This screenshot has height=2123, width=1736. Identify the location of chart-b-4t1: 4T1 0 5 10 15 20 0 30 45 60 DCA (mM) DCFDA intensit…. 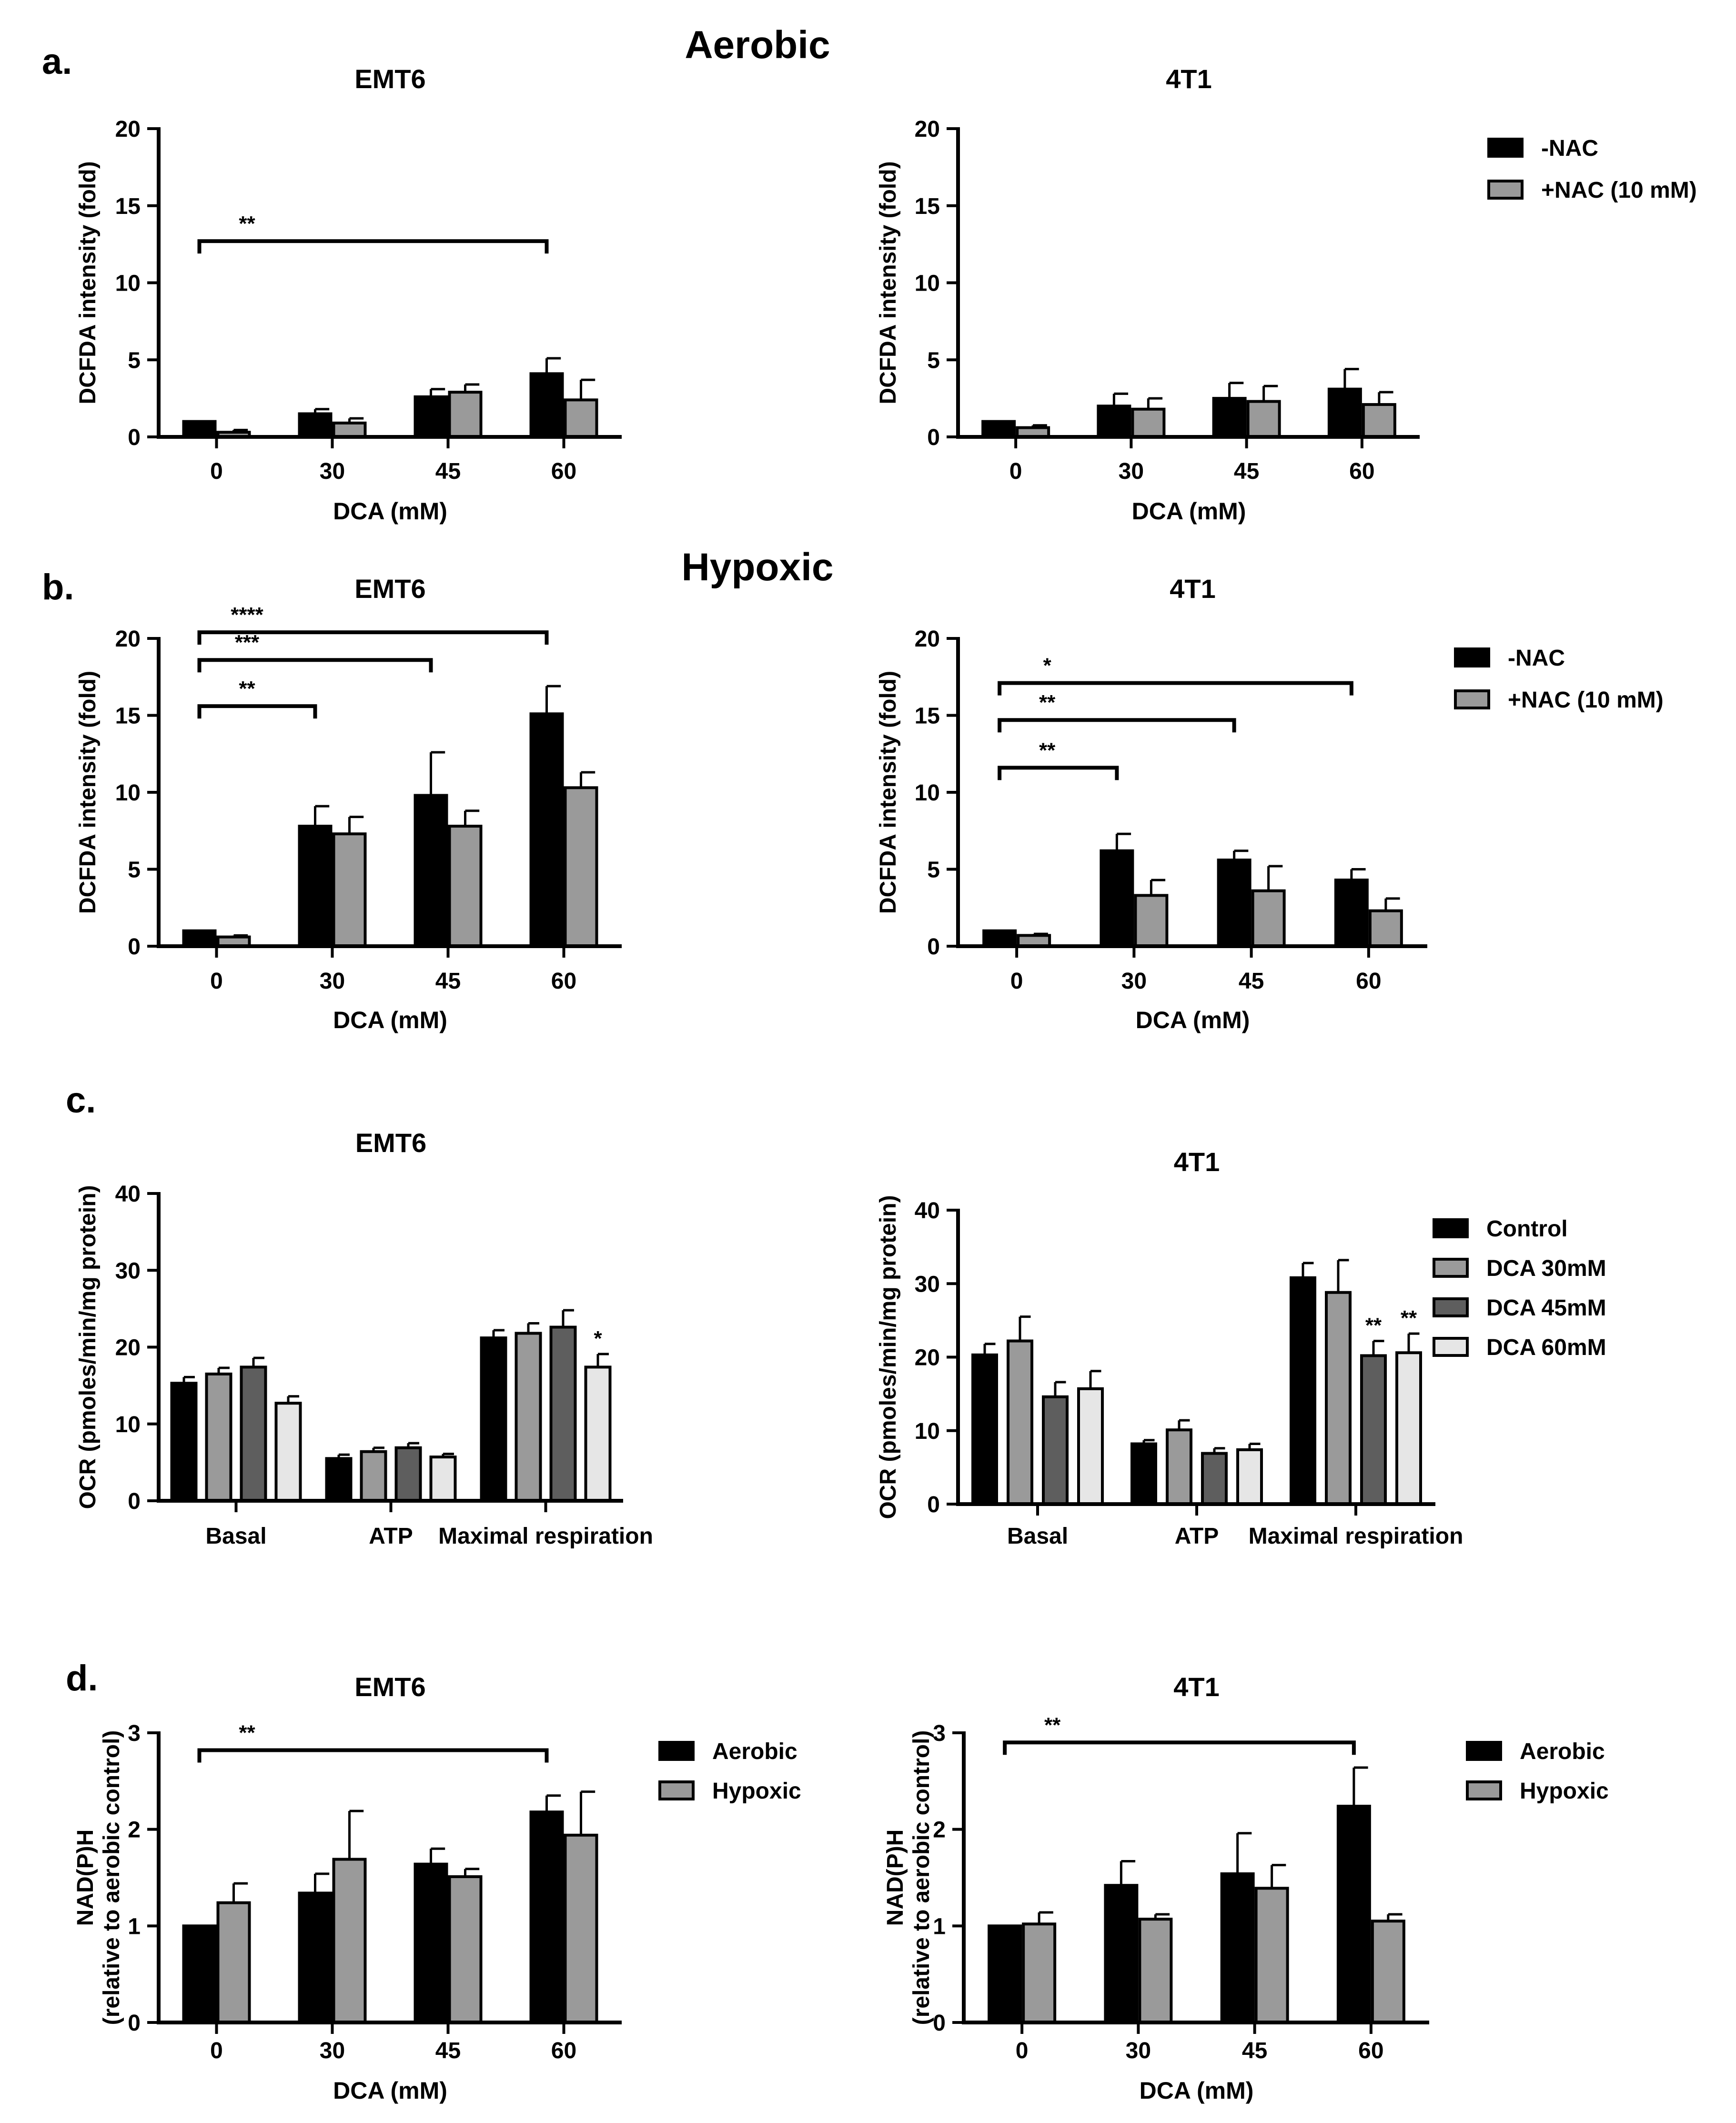
(1270, 803).